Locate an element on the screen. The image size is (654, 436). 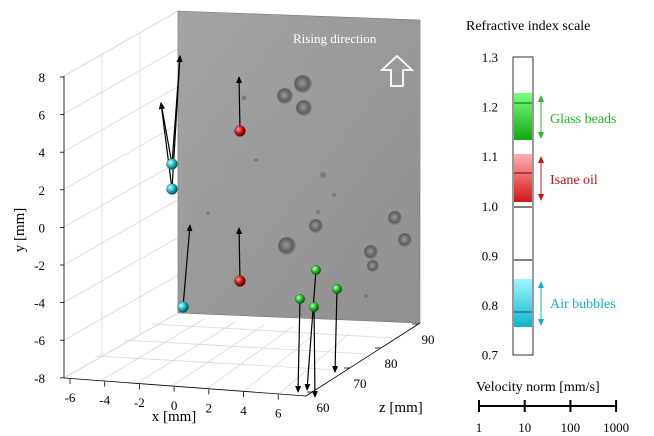
z-tick-label: 80 is located at coordinates (391, 363).